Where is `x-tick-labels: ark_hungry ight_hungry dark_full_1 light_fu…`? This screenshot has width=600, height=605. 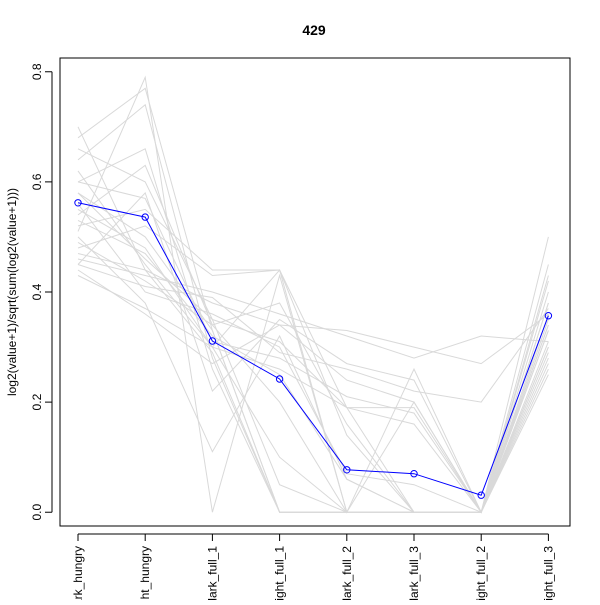
x-tick-labels: ark_hungry ight_hungry dark_full_1 light_fu… is located at coordinates (313, 573).